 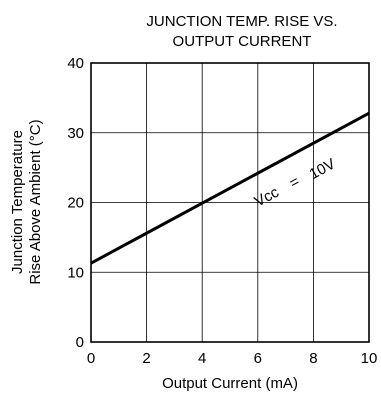 I want to click on x-axis-label: Output Current (mA), so click(x=230, y=383).